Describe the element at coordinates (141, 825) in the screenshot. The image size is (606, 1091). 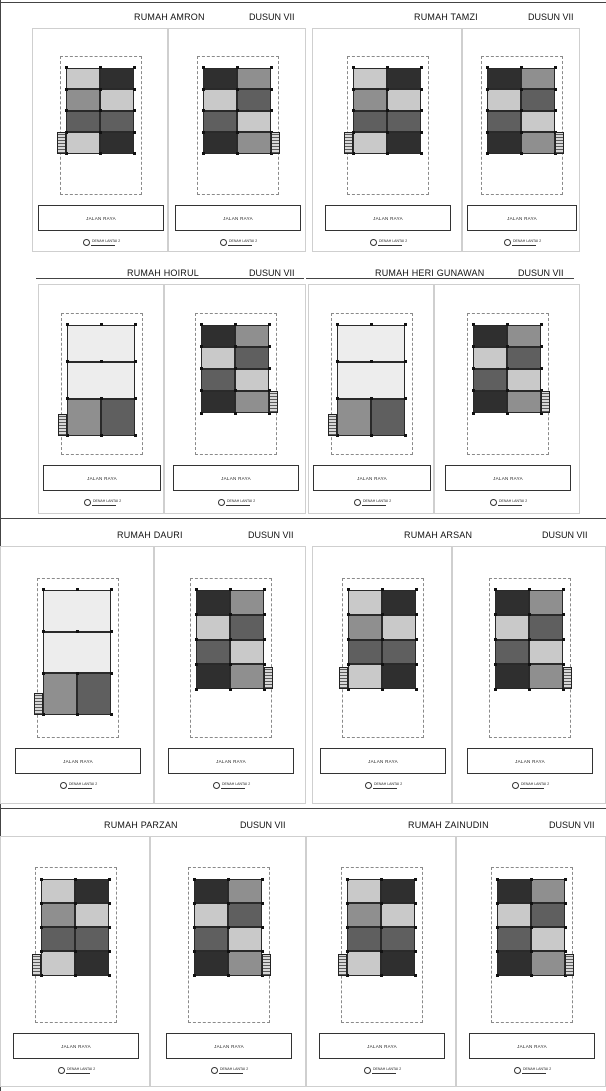
I see `house-title: RUMAH PARZAN` at that location.